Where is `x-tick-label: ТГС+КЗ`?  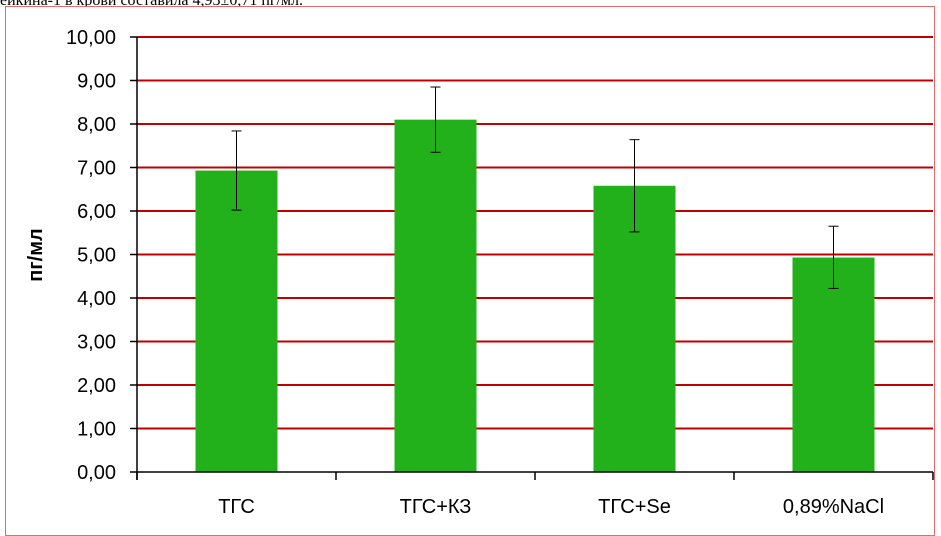
x-tick-label: ТГС+КЗ is located at coordinates (436, 507).